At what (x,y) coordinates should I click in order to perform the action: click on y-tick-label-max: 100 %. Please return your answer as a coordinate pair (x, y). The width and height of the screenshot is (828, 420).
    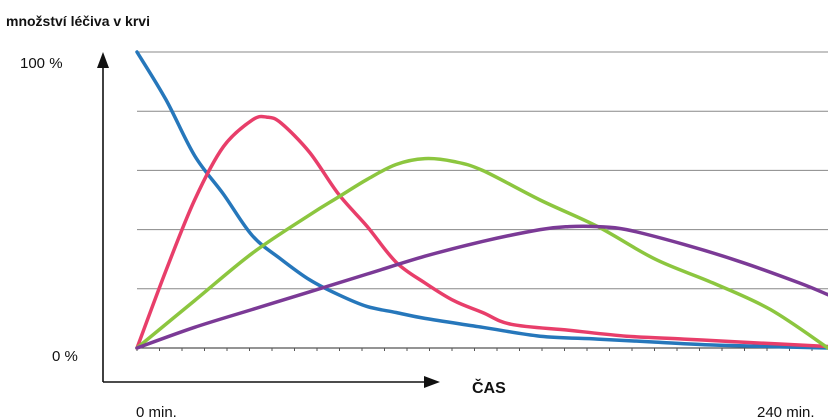
    Looking at the image, I should click on (41, 63).